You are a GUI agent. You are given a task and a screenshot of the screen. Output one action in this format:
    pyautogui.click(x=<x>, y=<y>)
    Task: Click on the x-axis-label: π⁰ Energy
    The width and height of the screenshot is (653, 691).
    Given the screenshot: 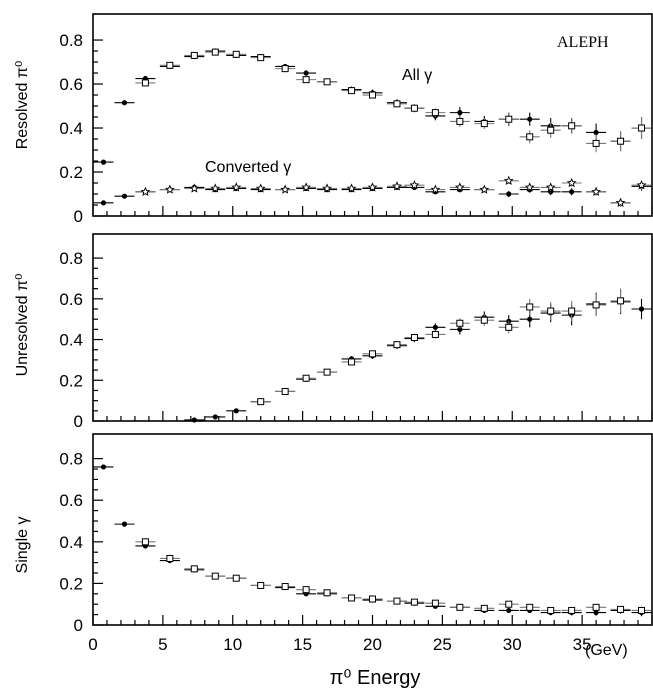 What is the action you would take?
    pyautogui.click(x=375, y=678)
    